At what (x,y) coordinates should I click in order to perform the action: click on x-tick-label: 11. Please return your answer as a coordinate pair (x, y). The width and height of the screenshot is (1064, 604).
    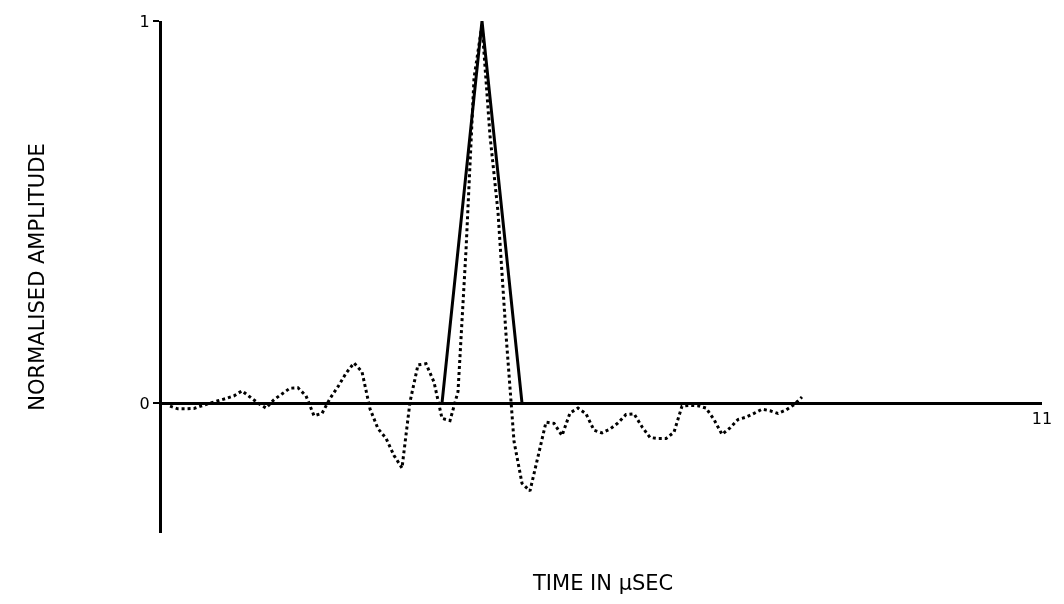
    Looking at the image, I should click on (1042, 419).